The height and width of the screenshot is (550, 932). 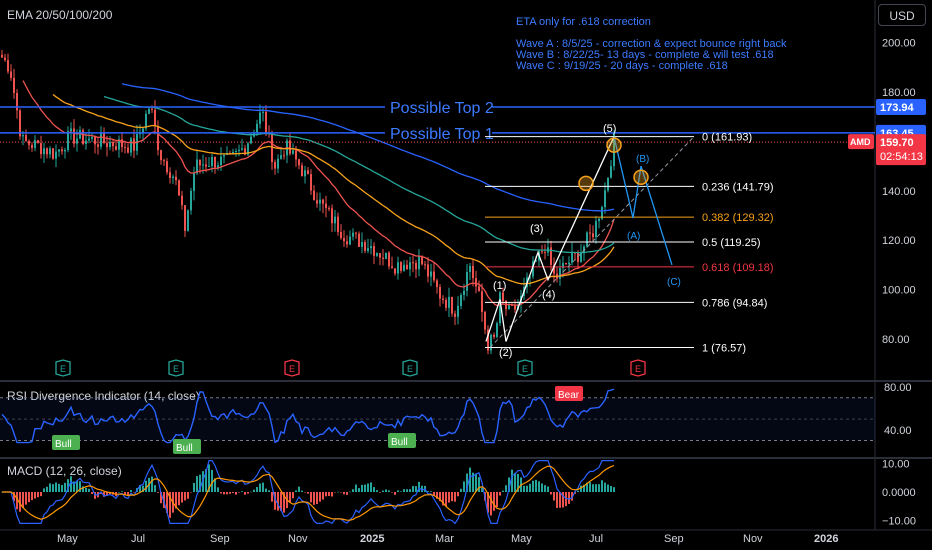 I want to click on possible-top-1-label: Possible Top 1, so click(x=442, y=134).